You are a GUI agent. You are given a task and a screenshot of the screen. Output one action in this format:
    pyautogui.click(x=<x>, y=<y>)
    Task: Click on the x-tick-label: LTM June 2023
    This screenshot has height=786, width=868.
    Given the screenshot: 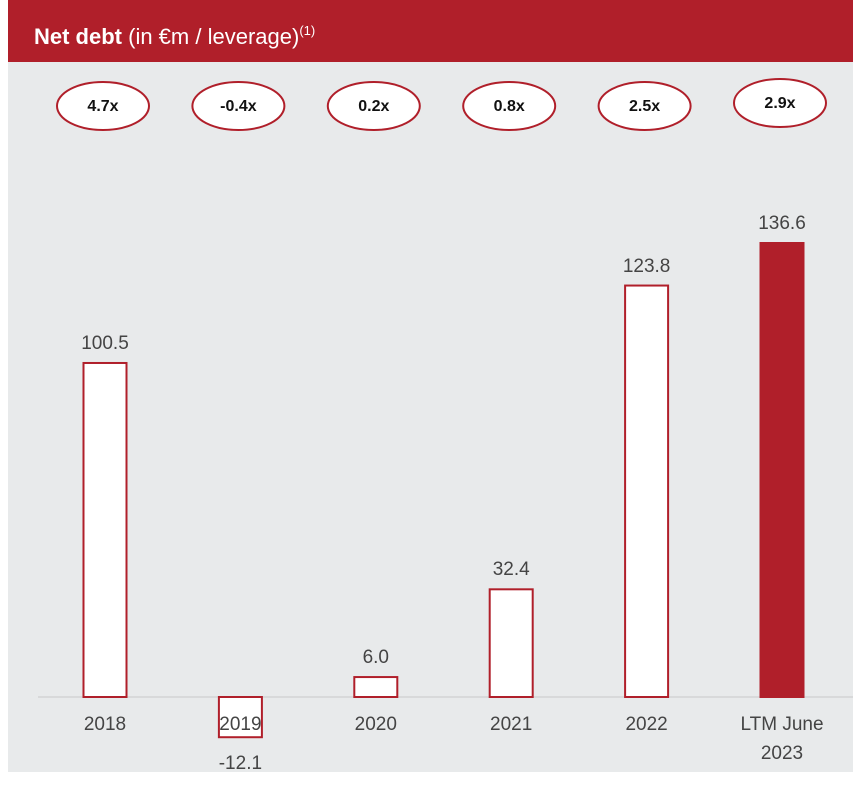 What is the action you would take?
    pyautogui.click(x=782, y=739)
    